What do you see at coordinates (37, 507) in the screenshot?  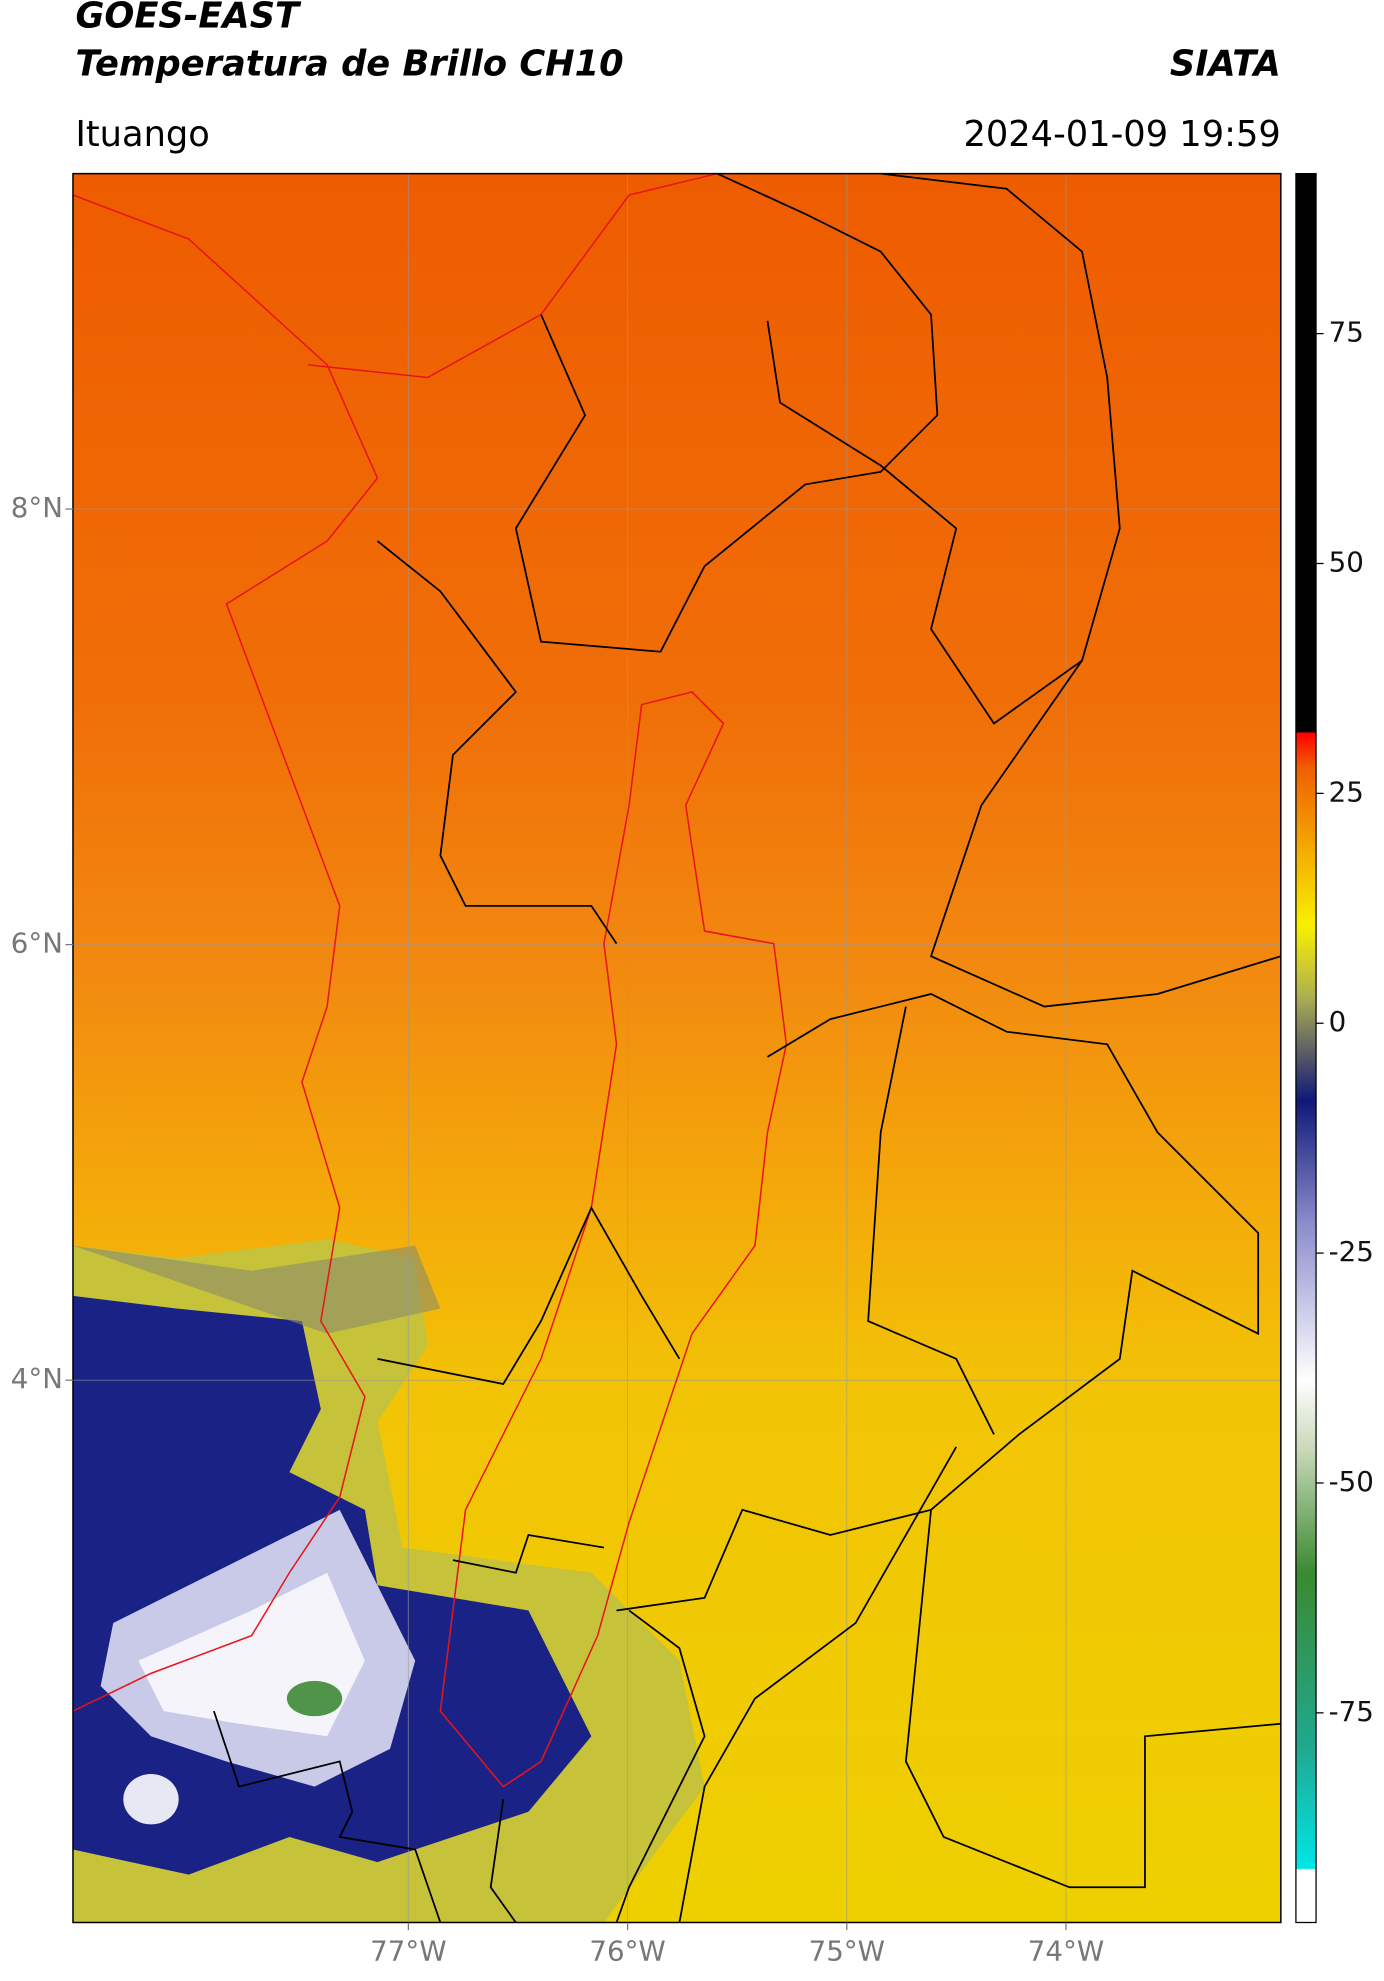 I see `lat-tick-label: 8°N` at bounding box center [37, 507].